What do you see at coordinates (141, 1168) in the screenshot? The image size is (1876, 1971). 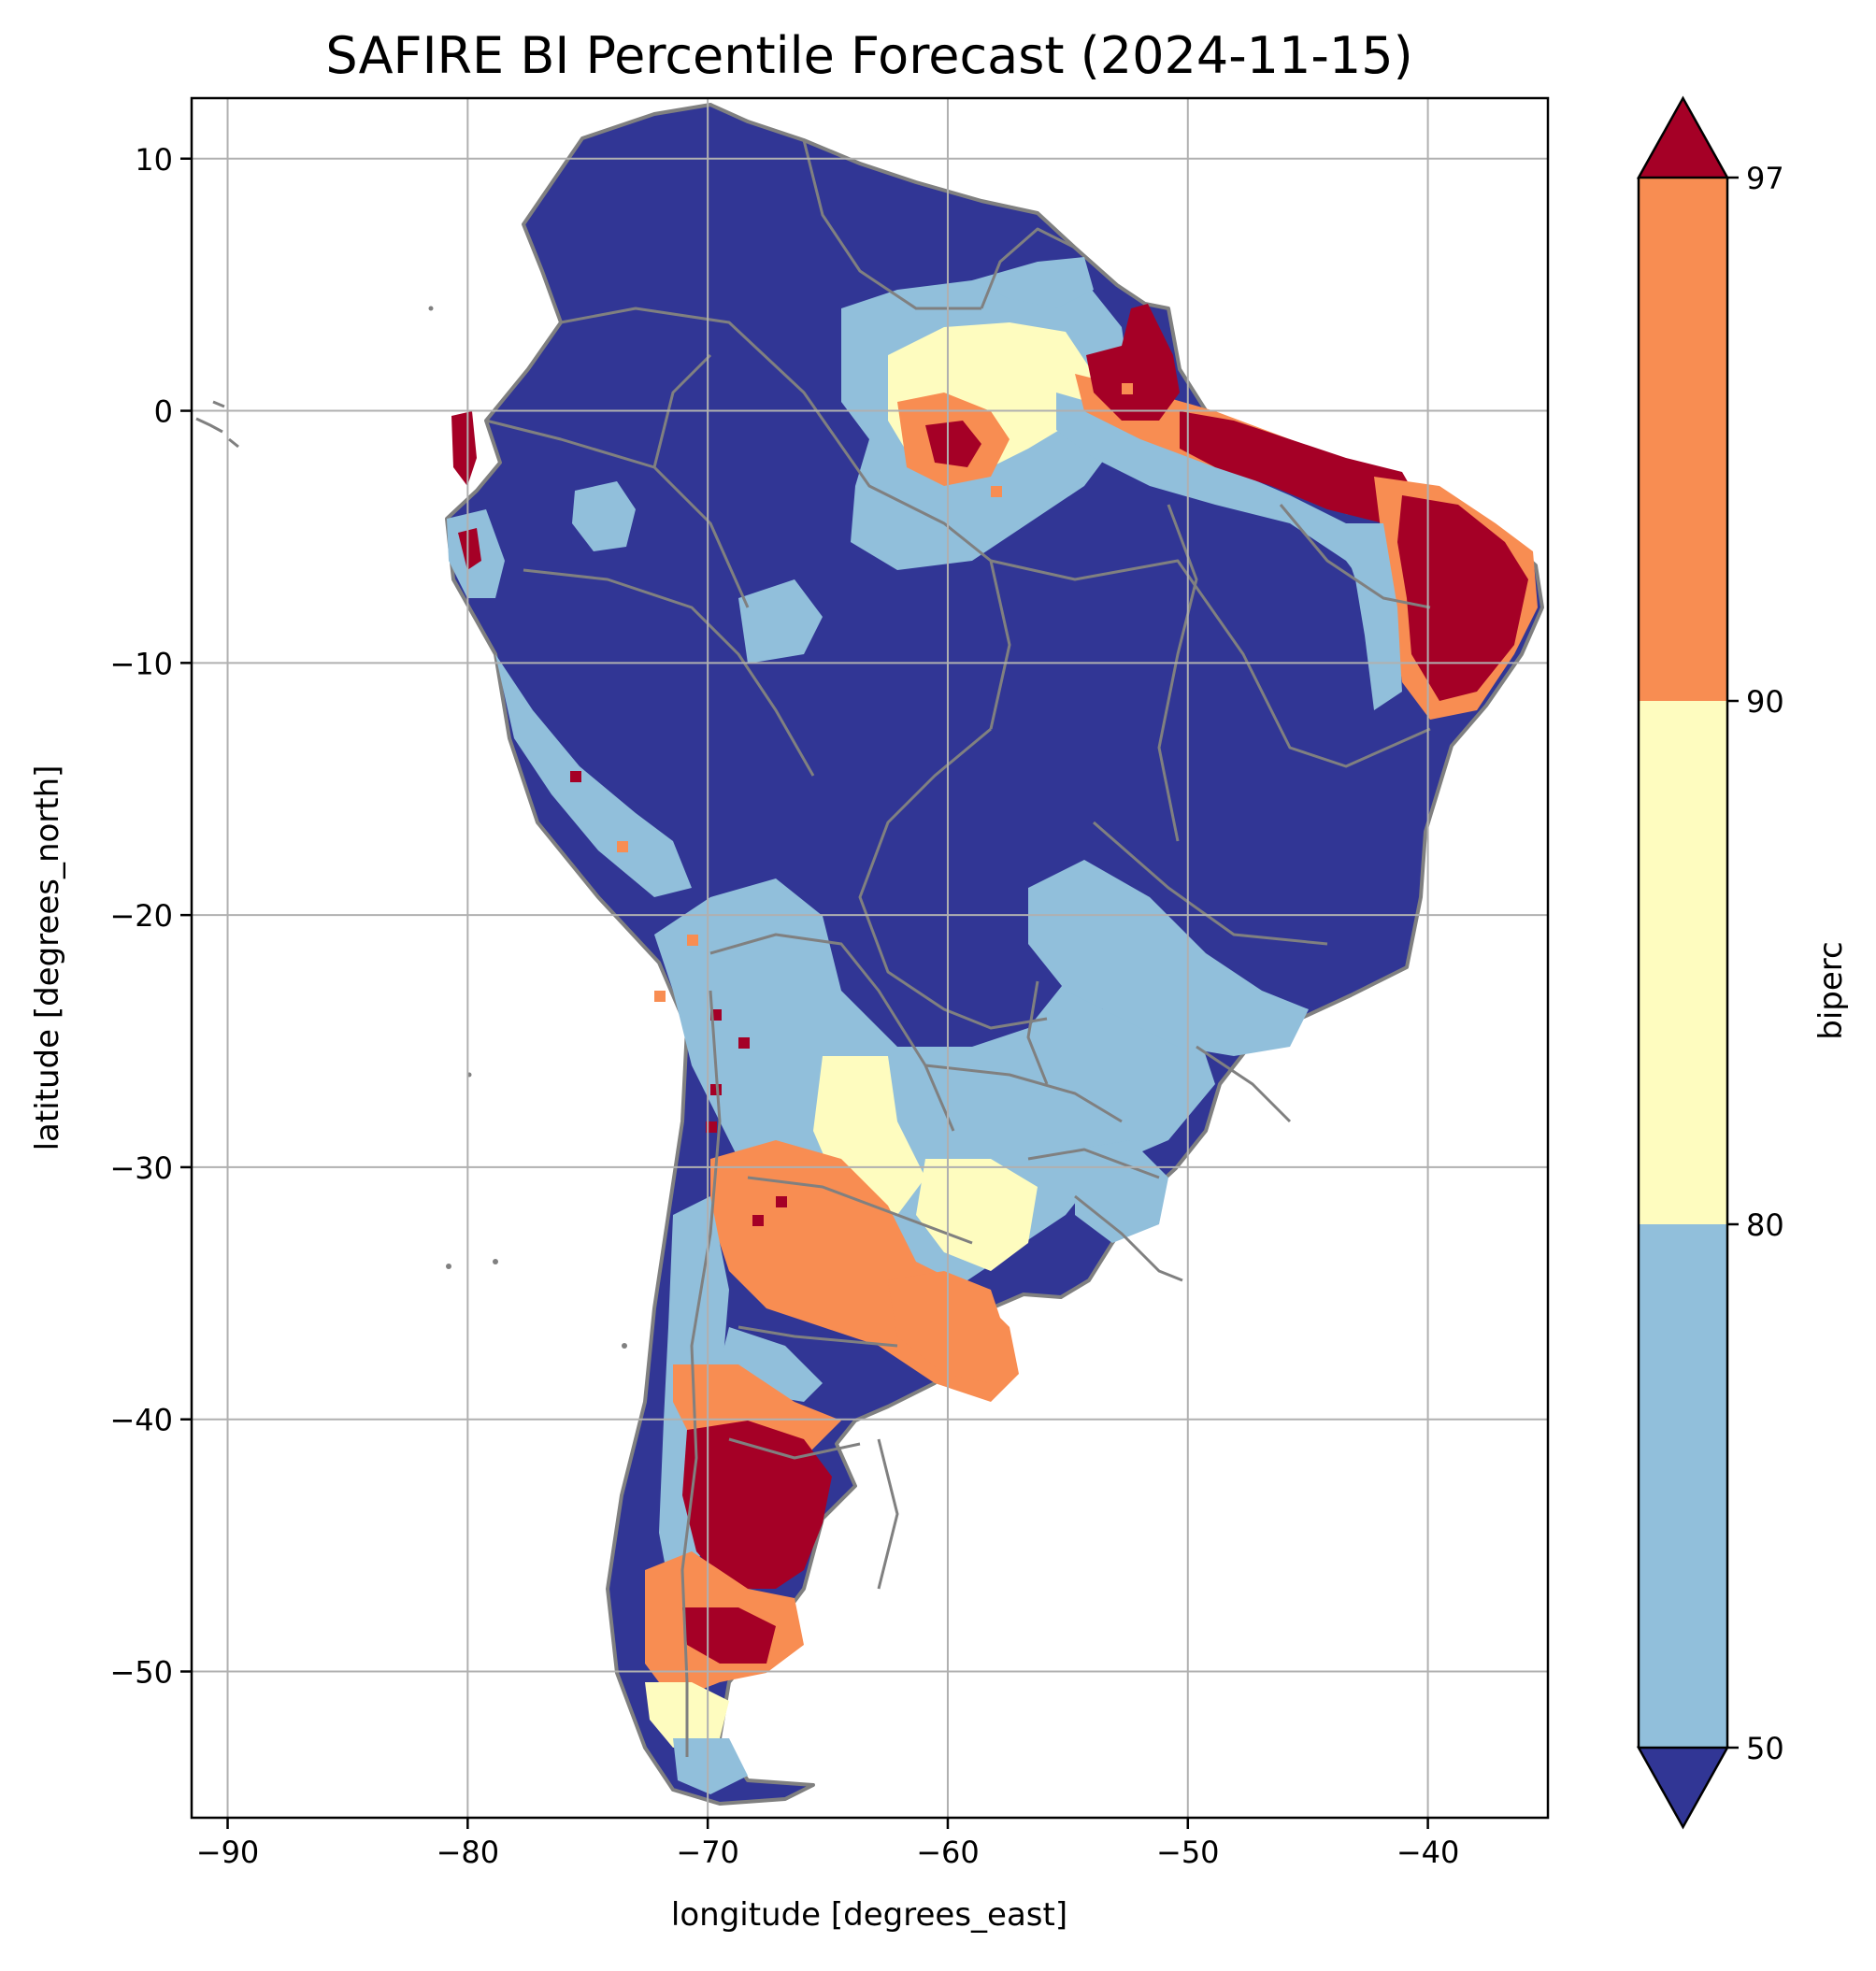 I see `y-tick-label-5: −30` at bounding box center [141, 1168].